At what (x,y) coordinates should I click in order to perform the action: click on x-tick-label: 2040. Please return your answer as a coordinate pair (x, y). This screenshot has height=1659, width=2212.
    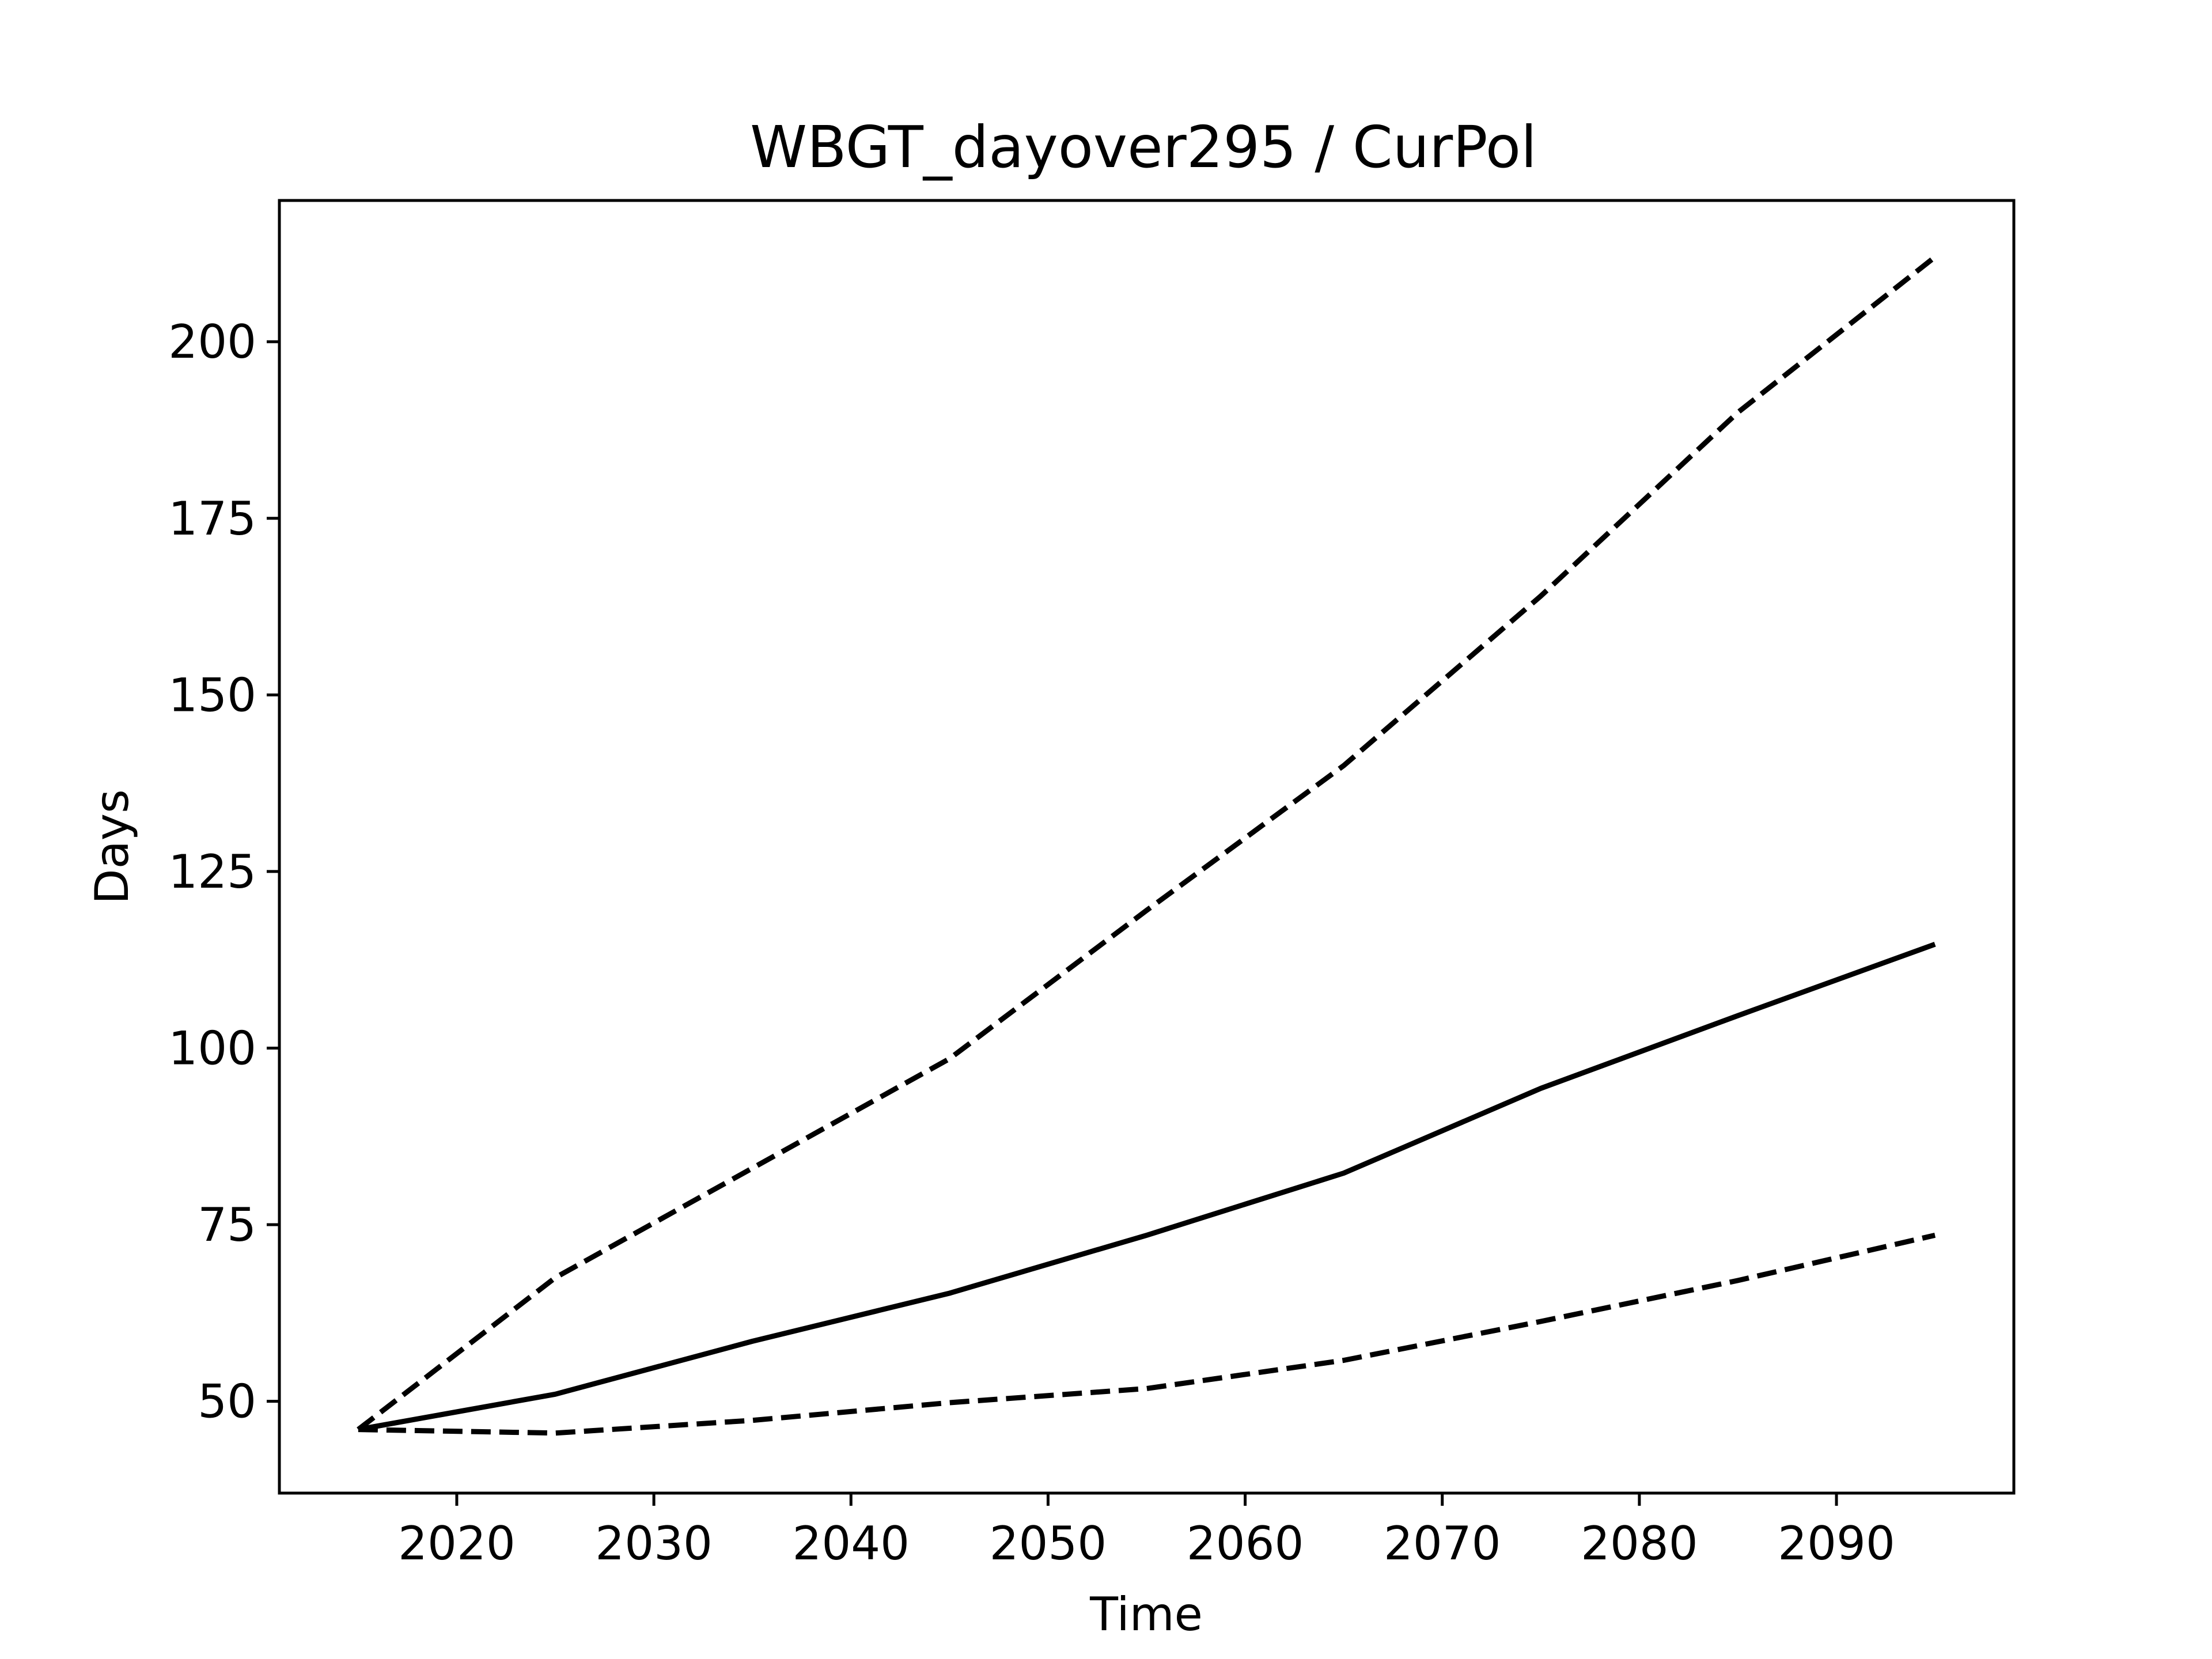
    Looking at the image, I should click on (851, 1543).